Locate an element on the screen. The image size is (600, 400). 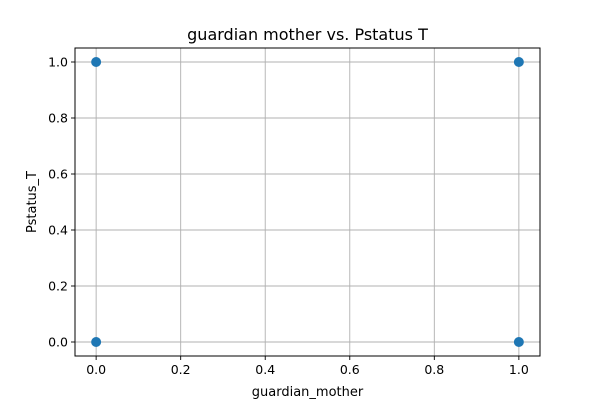
y-tick-label: 1.0 is located at coordinates (58, 62).